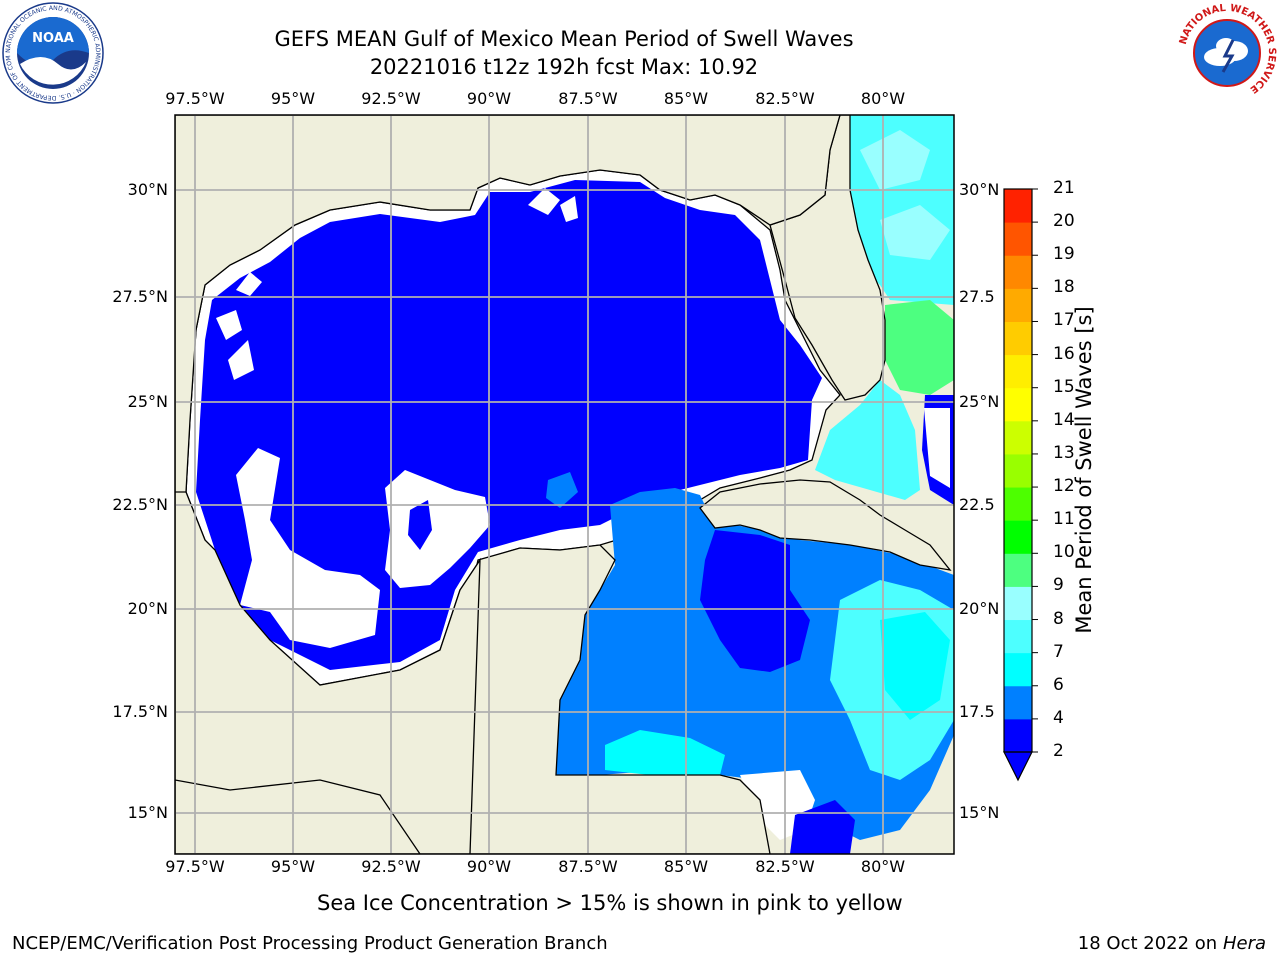 The width and height of the screenshot is (1280, 960). I want to click on lon-label-top: 82.5°W, so click(785, 98).